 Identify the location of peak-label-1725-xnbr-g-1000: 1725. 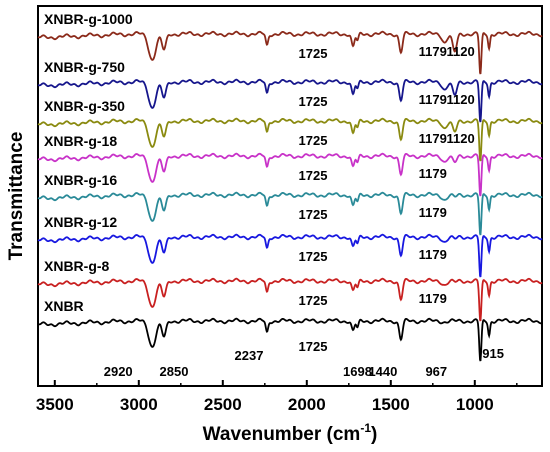
(313, 53).